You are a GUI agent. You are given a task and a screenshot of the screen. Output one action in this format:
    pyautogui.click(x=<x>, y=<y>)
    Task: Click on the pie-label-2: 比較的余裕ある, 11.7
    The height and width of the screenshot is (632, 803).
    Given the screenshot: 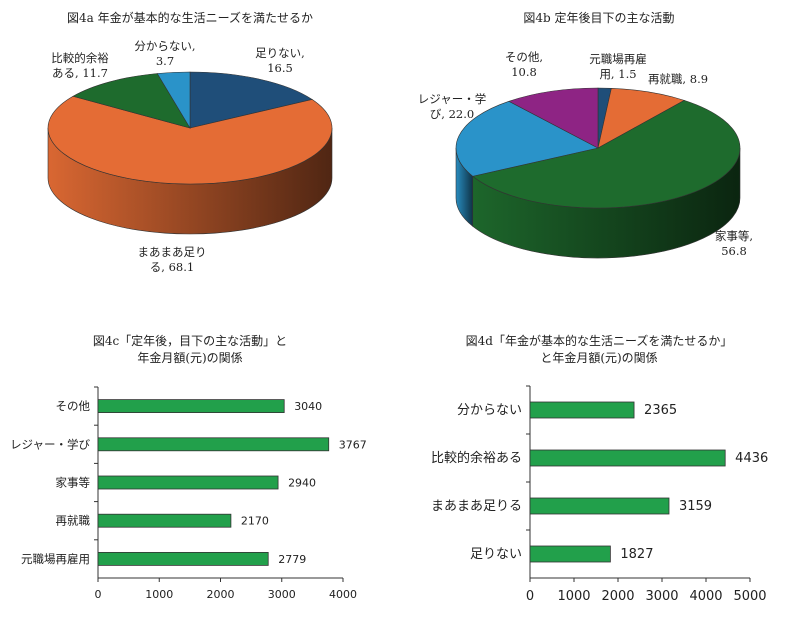 What is the action you would take?
    pyautogui.click(x=80, y=65)
    